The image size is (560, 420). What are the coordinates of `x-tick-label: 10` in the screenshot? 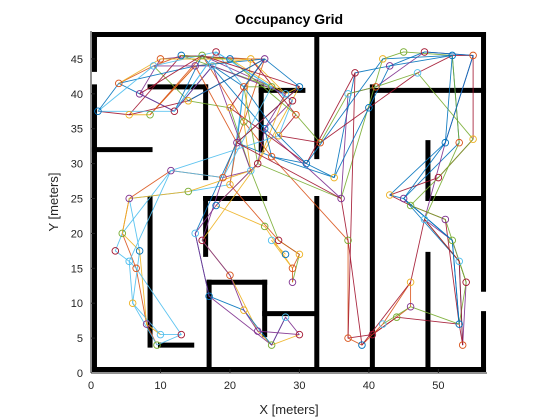 It's located at (160, 386).